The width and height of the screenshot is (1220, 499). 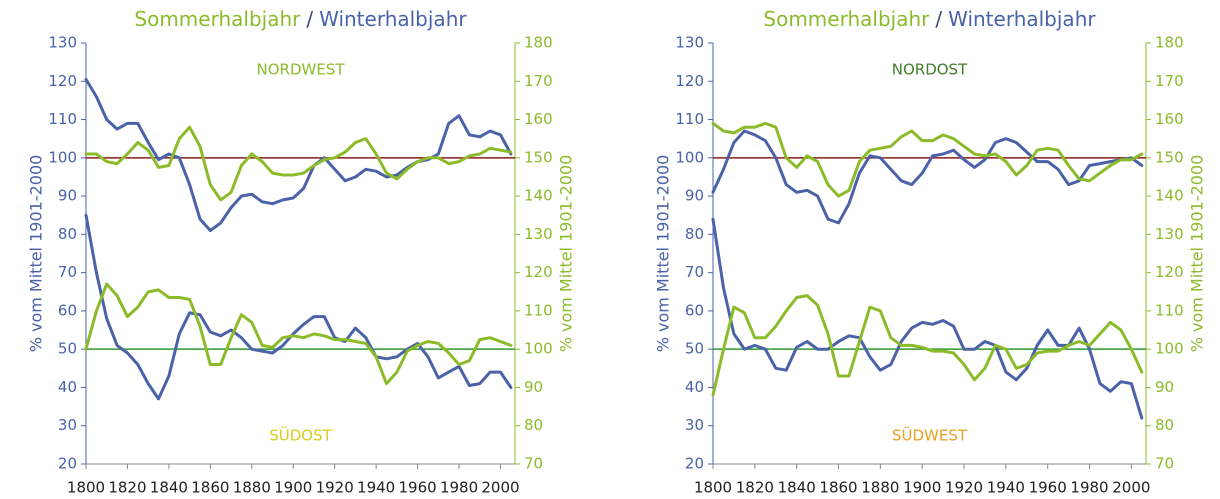 I want to click on region-label: NORDOST, so click(x=930, y=70).